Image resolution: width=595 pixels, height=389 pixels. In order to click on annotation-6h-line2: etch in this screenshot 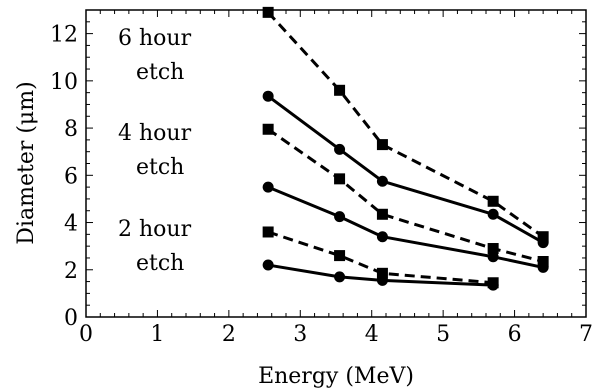, I will do `click(160, 72)`.